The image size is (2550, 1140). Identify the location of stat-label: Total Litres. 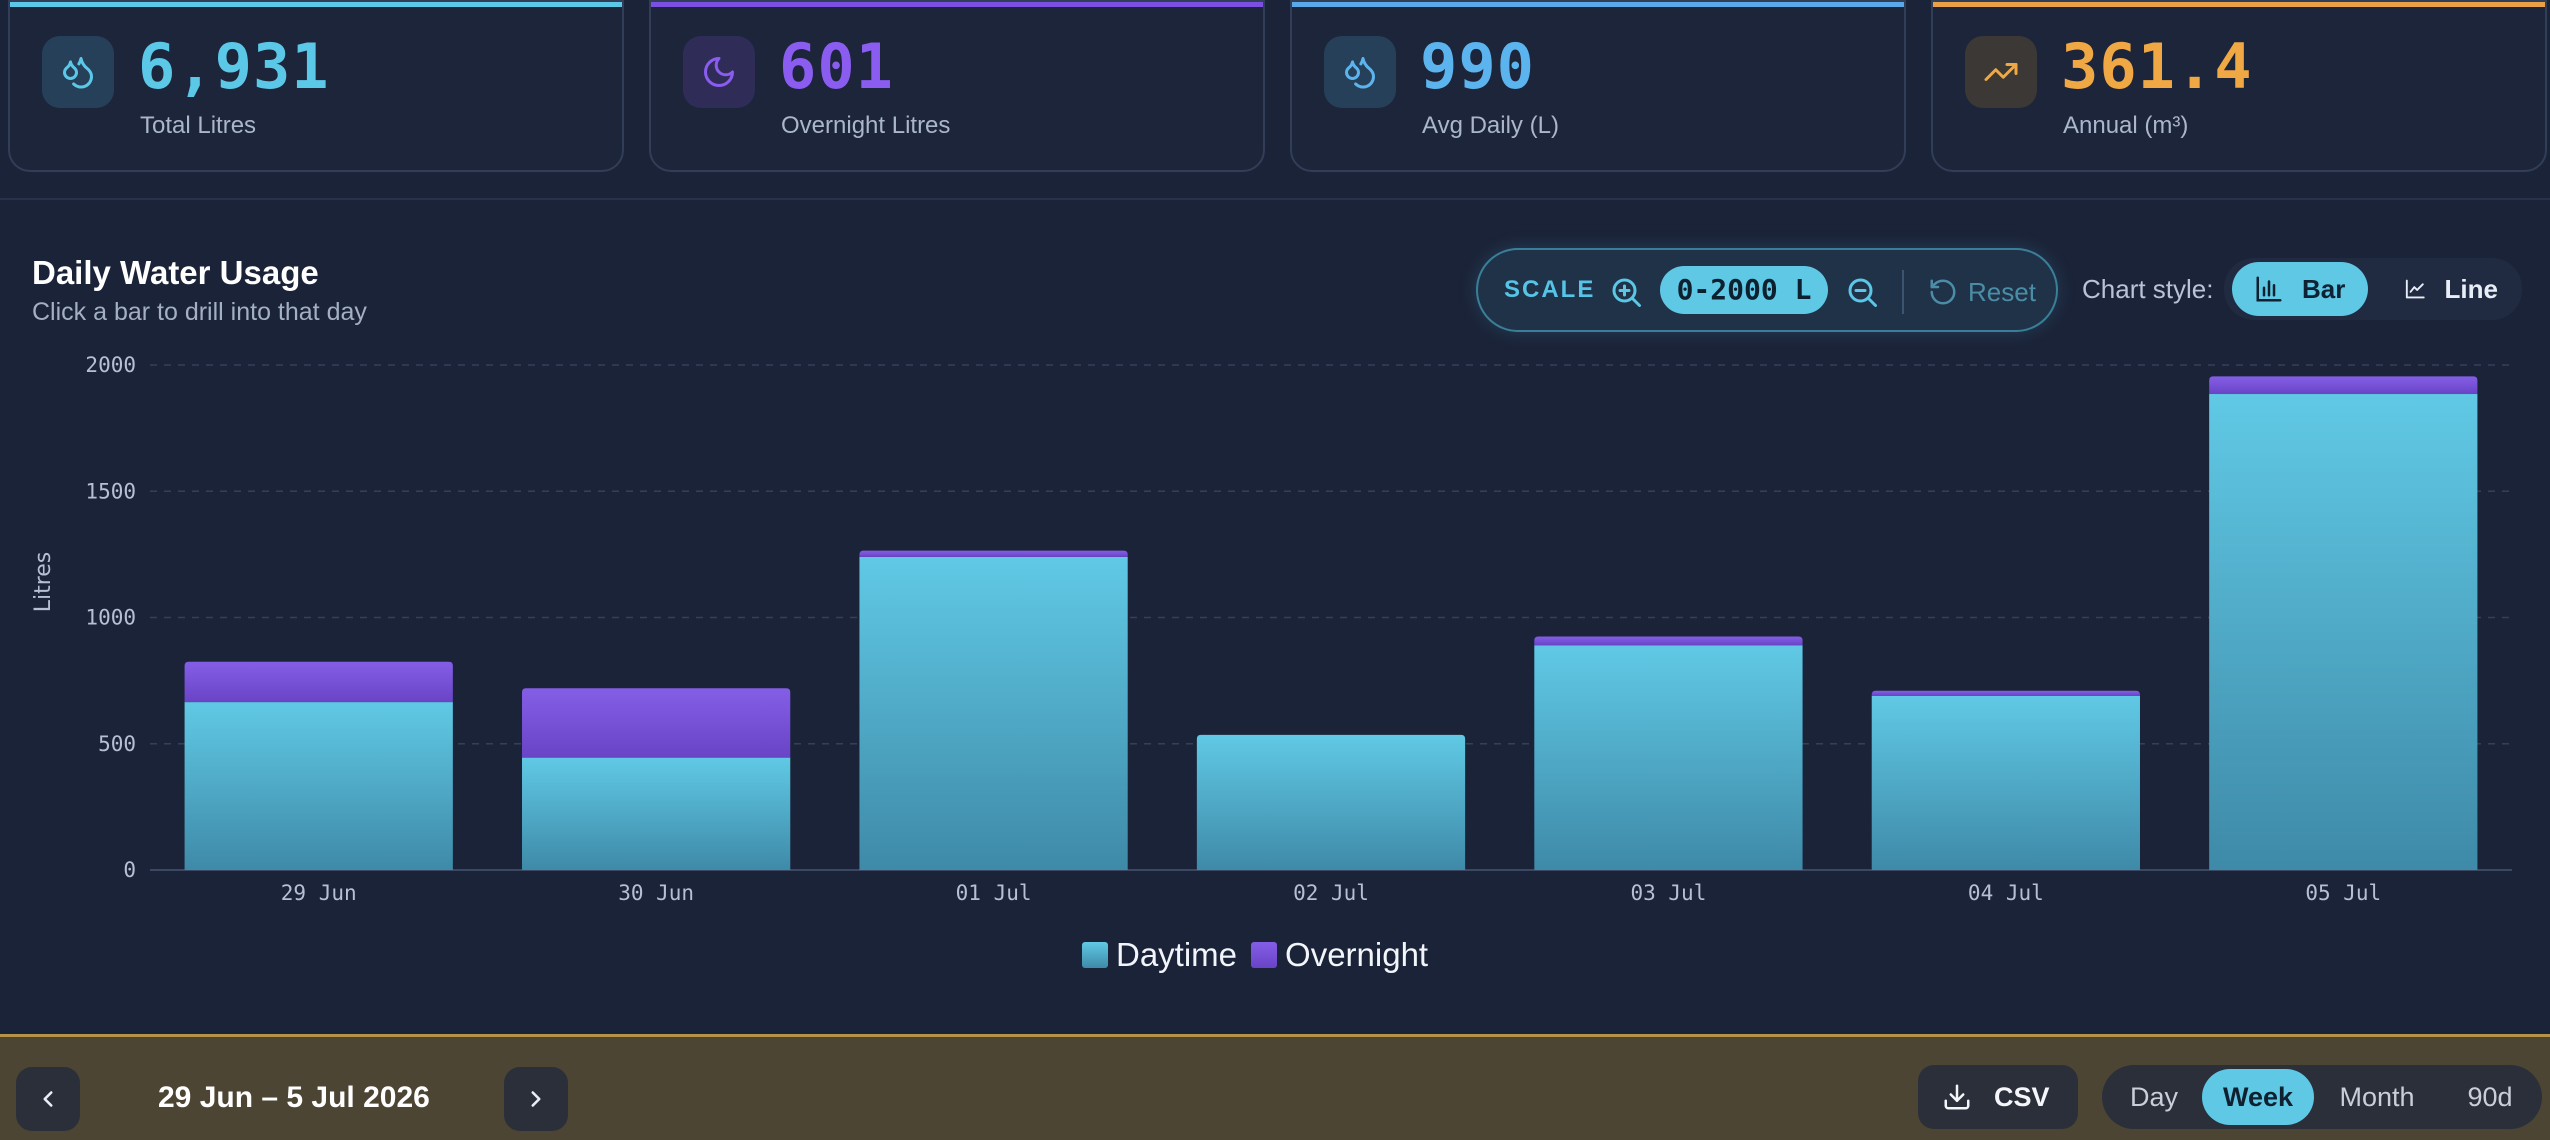
(198, 125).